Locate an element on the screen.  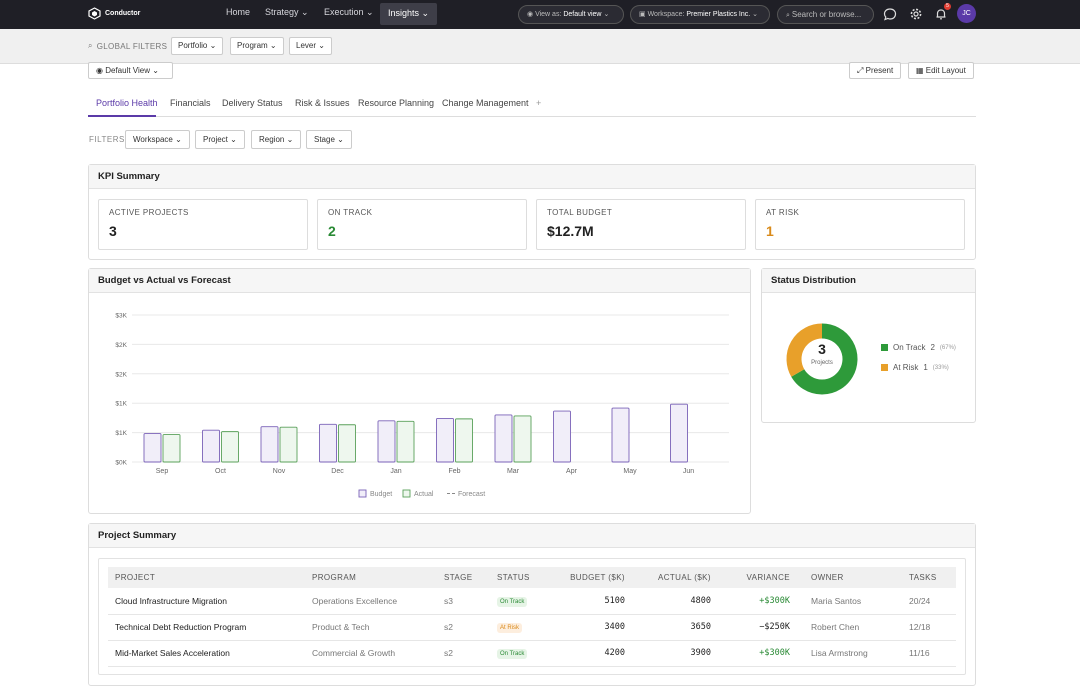
kpi-label: TOTAL BUDGET is located at coordinates (580, 212).